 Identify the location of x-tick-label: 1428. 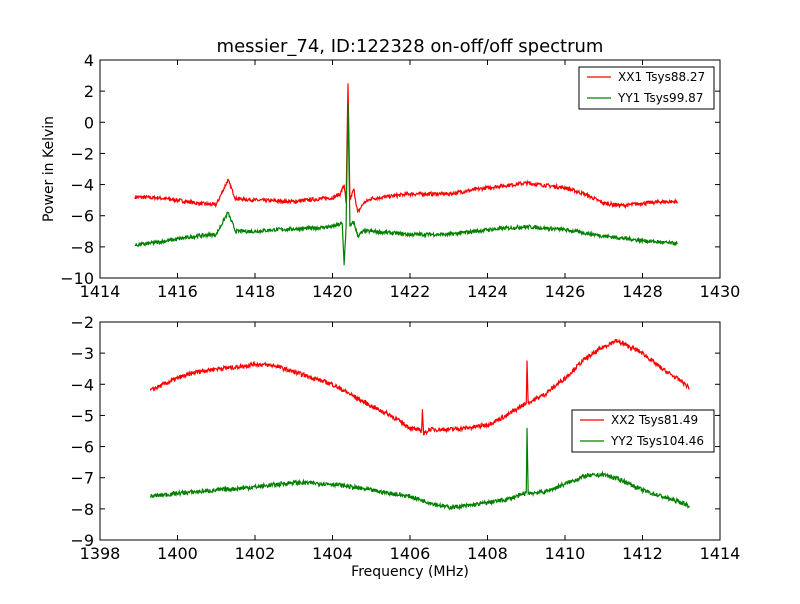
(642, 291).